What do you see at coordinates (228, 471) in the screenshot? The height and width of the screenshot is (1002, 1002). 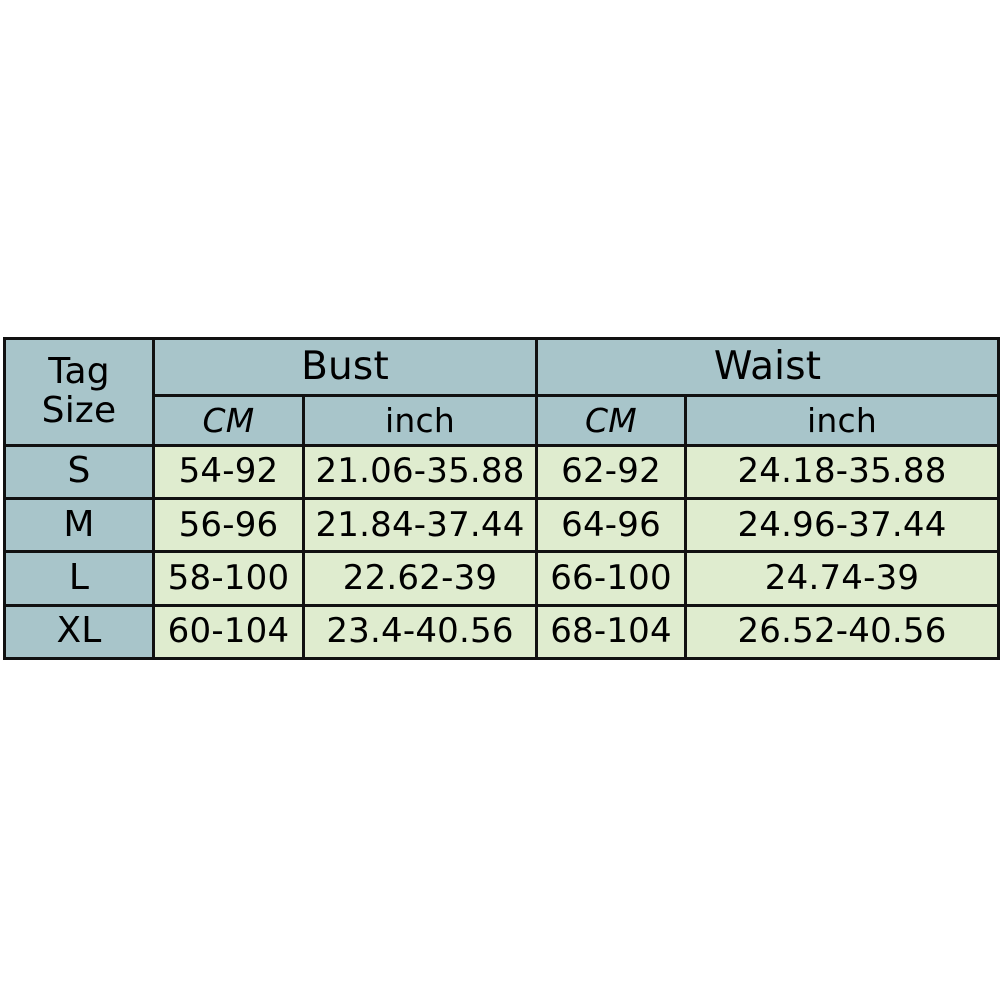 I see `cell-bust-cm: 54-92` at bounding box center [228, 471].